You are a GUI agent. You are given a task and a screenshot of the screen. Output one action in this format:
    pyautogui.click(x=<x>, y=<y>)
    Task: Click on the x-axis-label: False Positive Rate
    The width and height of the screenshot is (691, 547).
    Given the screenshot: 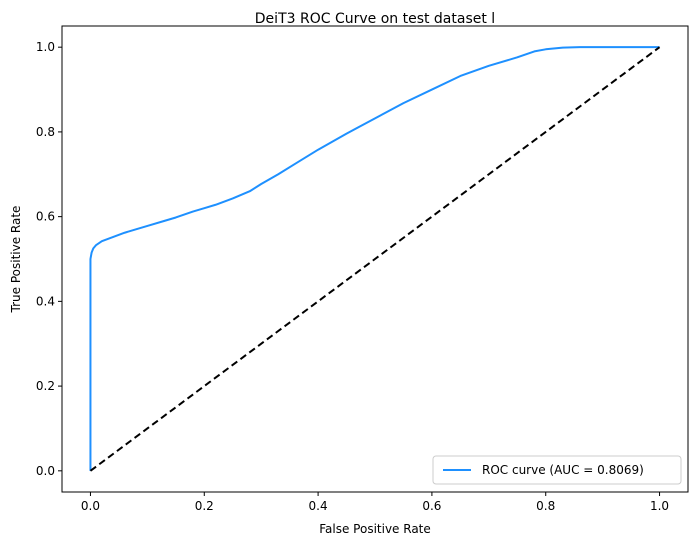 What is the action you would take?
    pyautogui.click(x=375, y=529)
    